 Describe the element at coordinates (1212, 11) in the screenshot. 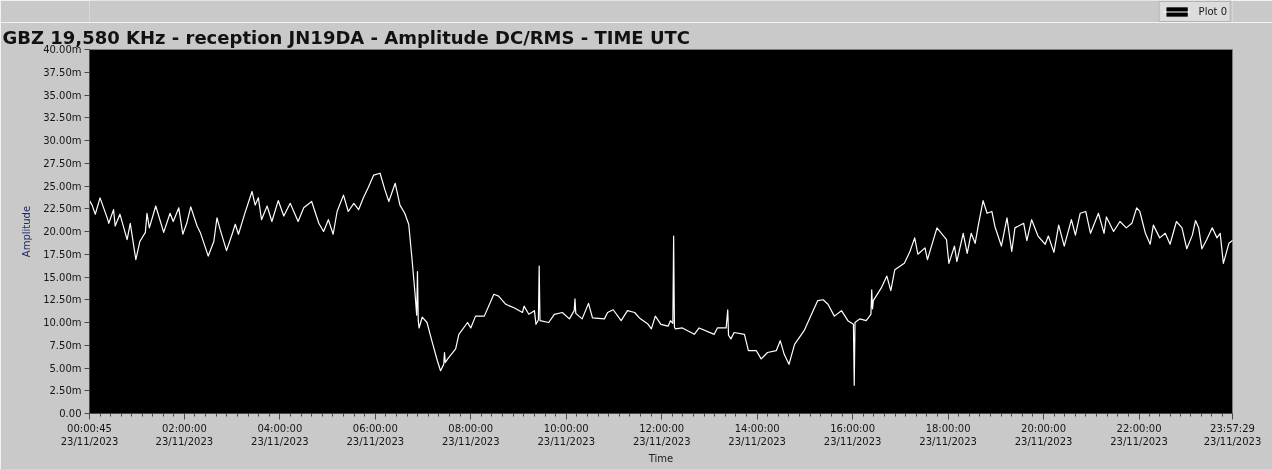

I see `legend-label: Plot 0` at that location.